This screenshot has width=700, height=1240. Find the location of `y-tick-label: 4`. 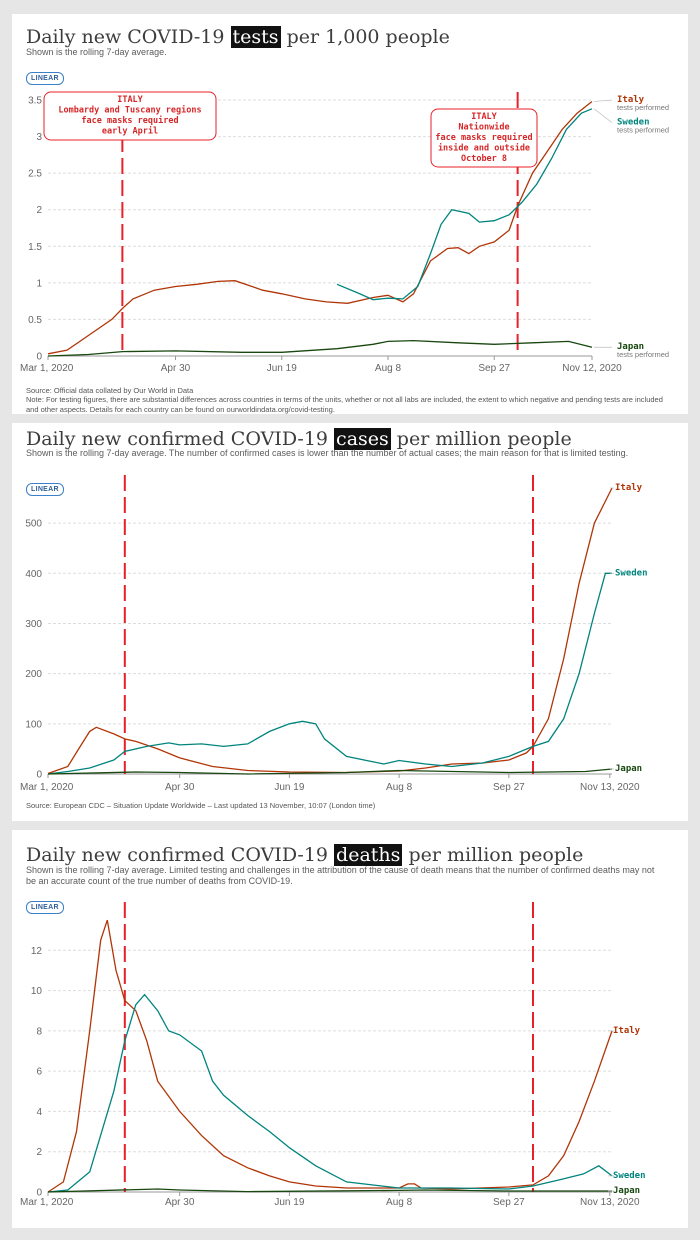

y-tick-label: 4 is located at coordinates (39, 1112).